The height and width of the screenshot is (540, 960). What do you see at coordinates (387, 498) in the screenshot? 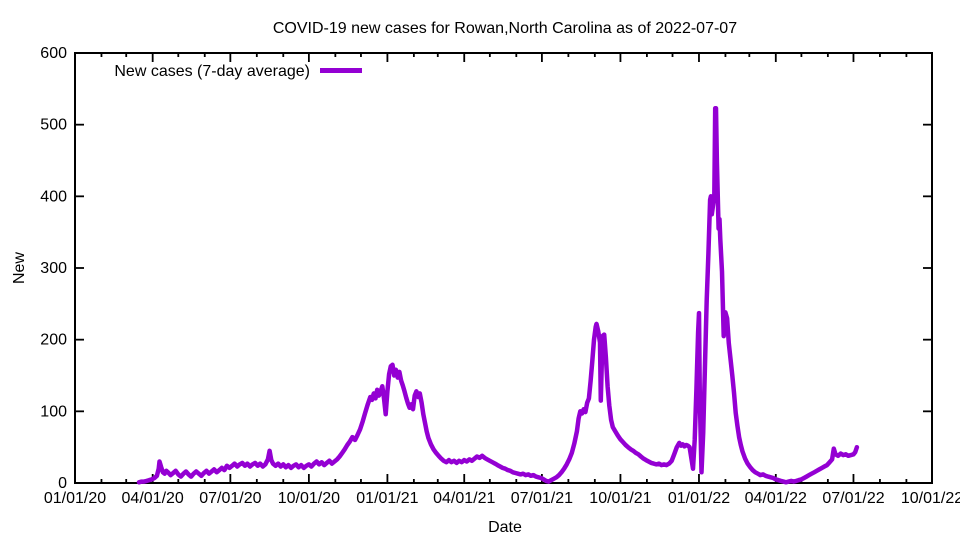
I see `x-tick-label: 01/01/21` at bounding box center [387, 498].